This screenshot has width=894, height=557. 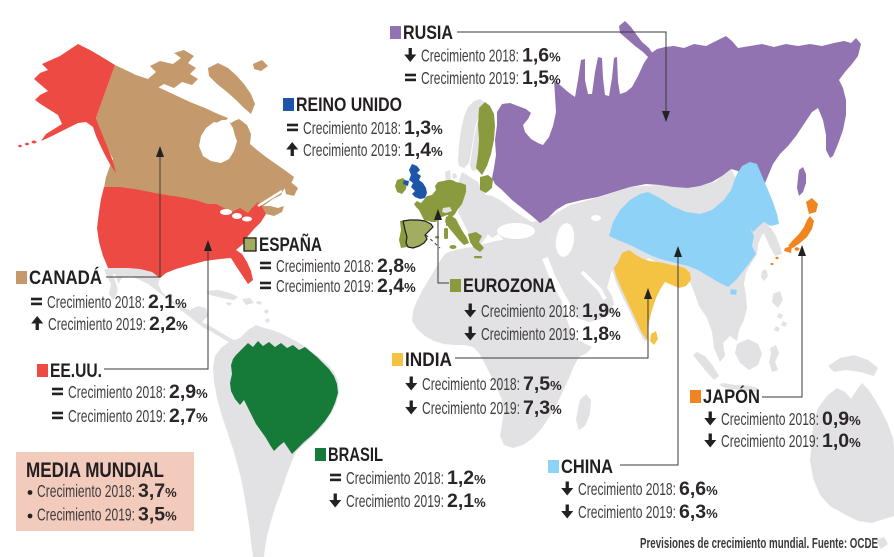 What do you see at coordinates (698, 489) in the screenshot?
I see `svg-text: 6,6%` at bounding box center [698, 489].